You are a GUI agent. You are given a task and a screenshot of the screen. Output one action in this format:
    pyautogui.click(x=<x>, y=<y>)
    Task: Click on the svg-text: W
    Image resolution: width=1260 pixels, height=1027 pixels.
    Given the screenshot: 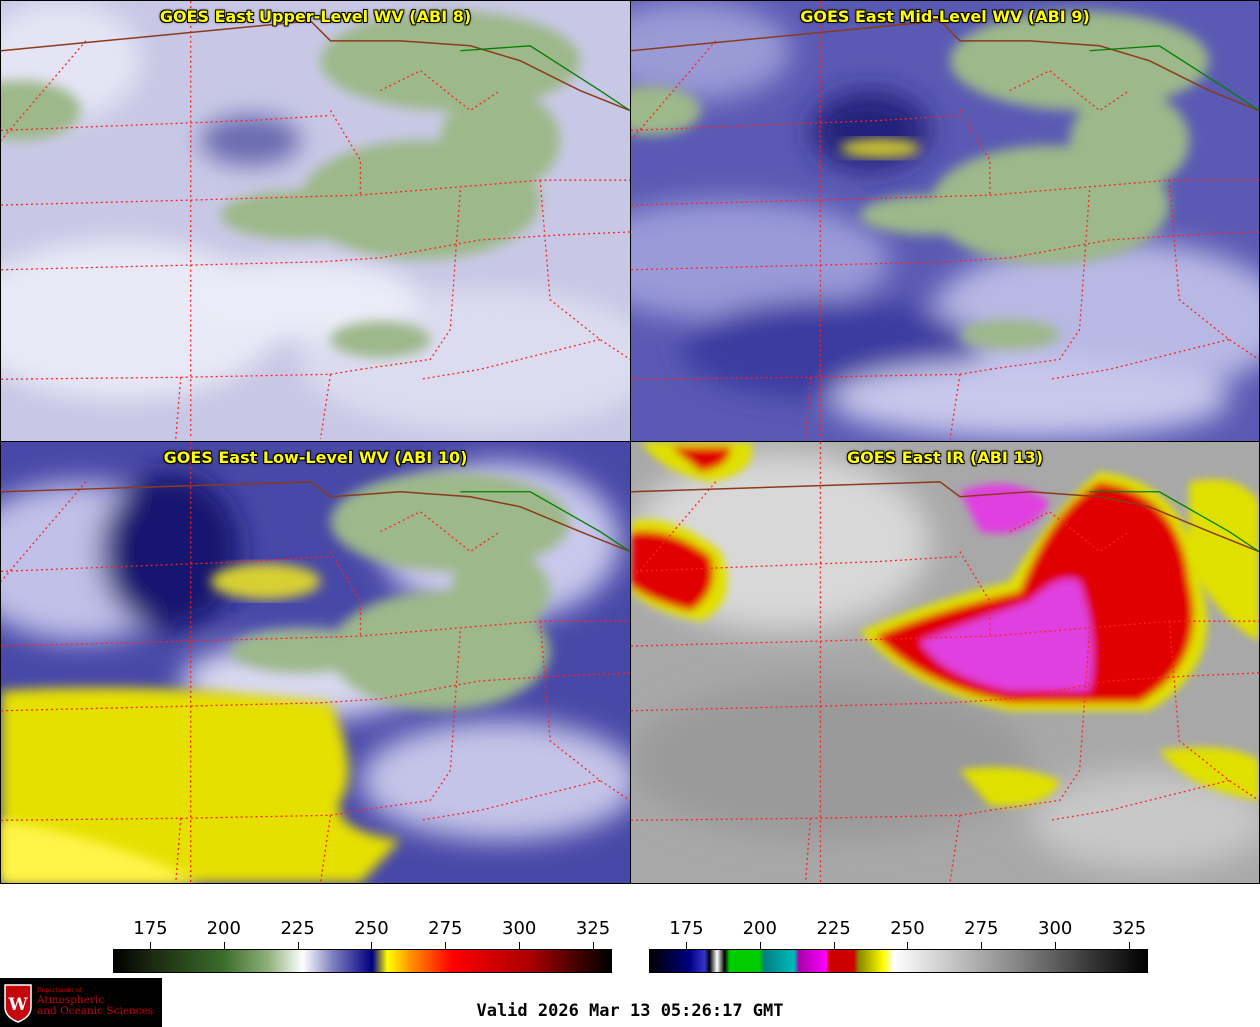 What is the action you would take?
    pyautogui.click(x=17, y=1005)
    